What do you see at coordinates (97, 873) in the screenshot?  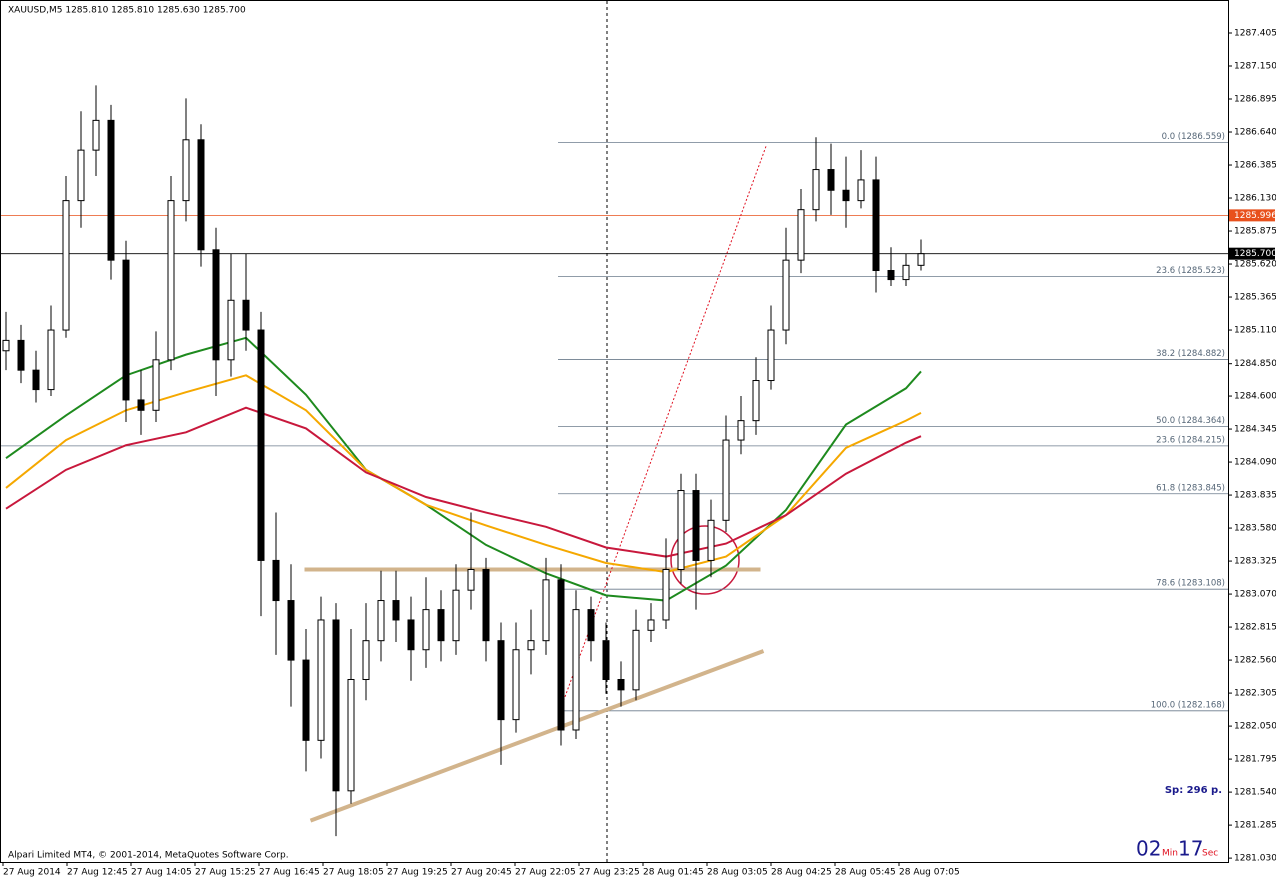 I see `x-tick-label: 27 Aug 12:45` at bounding box center [97, 873].